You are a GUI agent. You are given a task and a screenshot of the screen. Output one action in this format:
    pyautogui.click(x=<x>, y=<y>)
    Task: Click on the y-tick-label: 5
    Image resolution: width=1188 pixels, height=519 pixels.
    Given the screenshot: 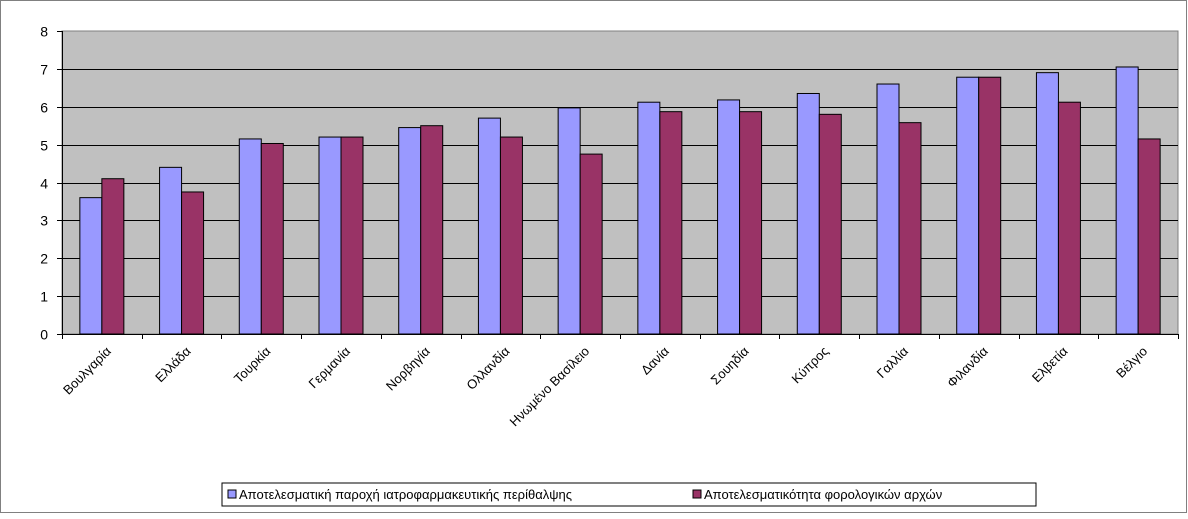 What is the action you would take?
    pyautogui.click(x=44, y=146)
    